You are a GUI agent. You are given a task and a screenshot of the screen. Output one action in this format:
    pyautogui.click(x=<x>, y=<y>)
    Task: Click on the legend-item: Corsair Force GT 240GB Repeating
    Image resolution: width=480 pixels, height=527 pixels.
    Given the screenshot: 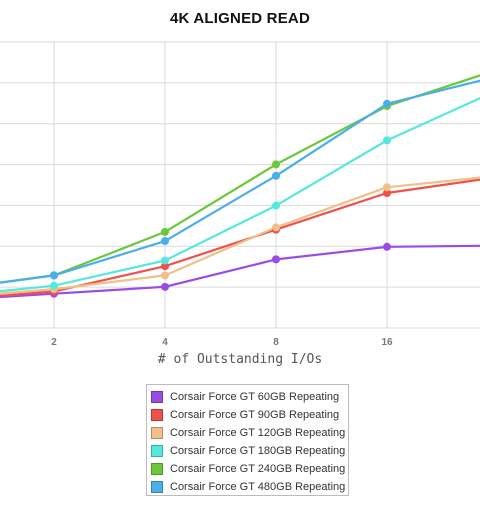 What is the action you would take?
    pyautogui.click(x=247, y=469)
    